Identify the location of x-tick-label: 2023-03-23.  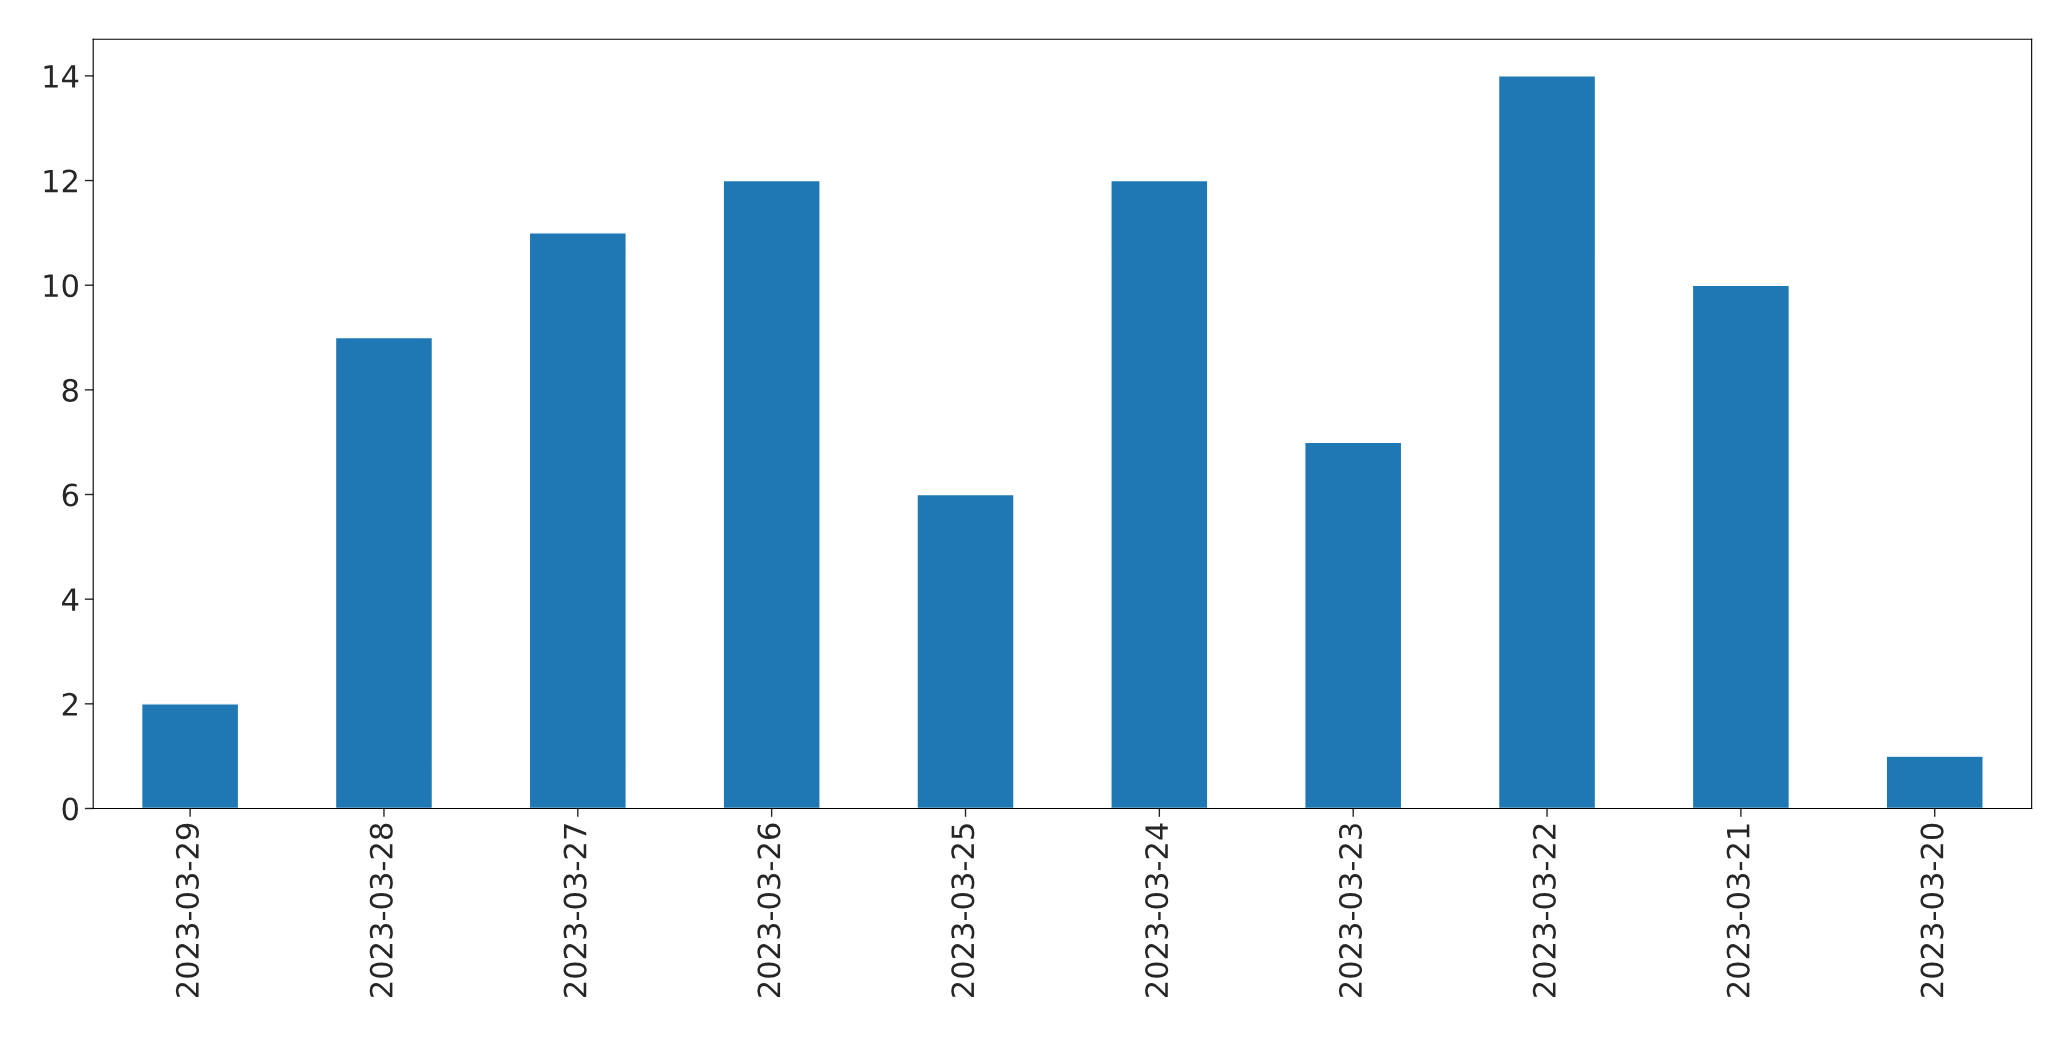
(1350, 911).